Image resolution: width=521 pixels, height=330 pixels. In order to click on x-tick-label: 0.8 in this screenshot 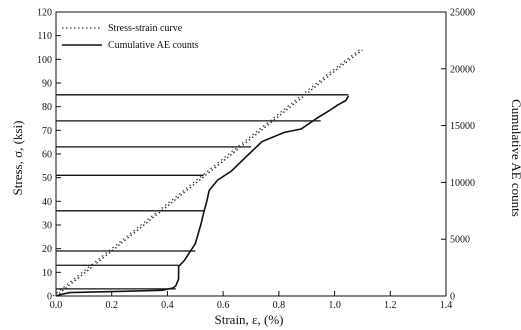, I will do `click(279, 305)`.